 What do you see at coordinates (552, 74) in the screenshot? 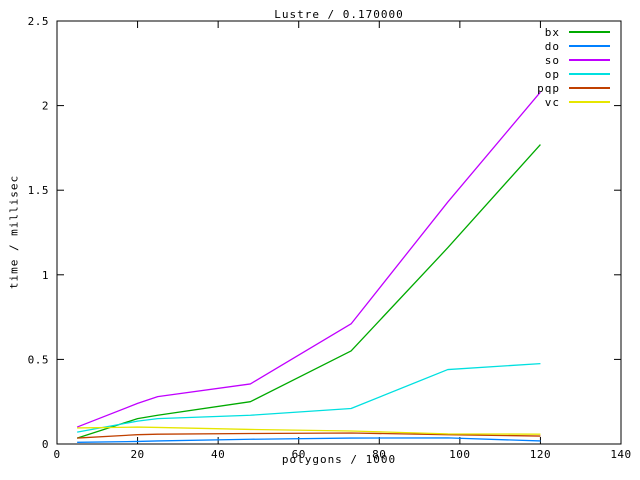
I see `legend-label: op` at bounding box center [552, 74].